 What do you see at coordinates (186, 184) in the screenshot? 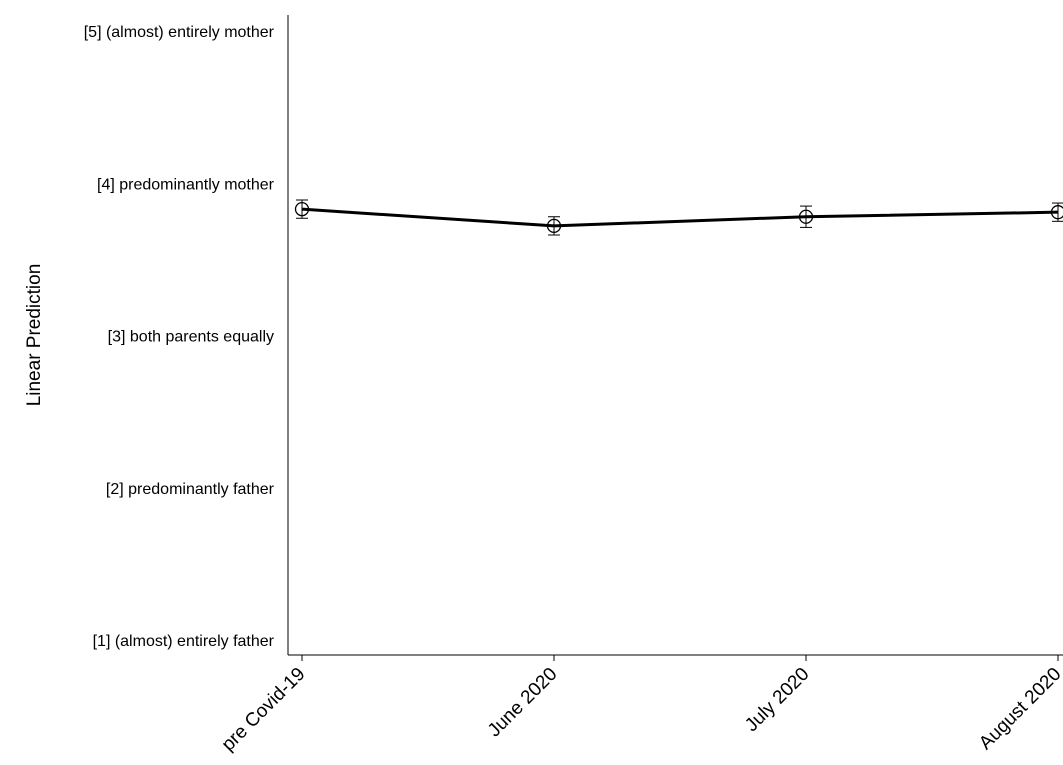
I see `y-tick-label: [4] predominantly mother` at bounding box center [186, 184].